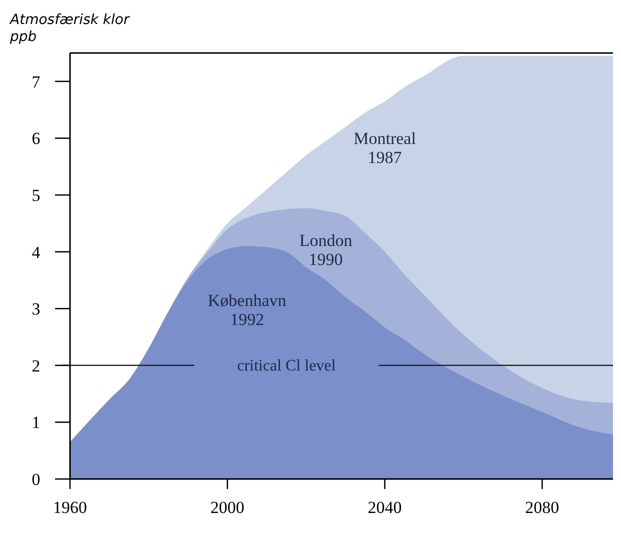  I want to click on x-tick-label: 2040, so click(385, 507).